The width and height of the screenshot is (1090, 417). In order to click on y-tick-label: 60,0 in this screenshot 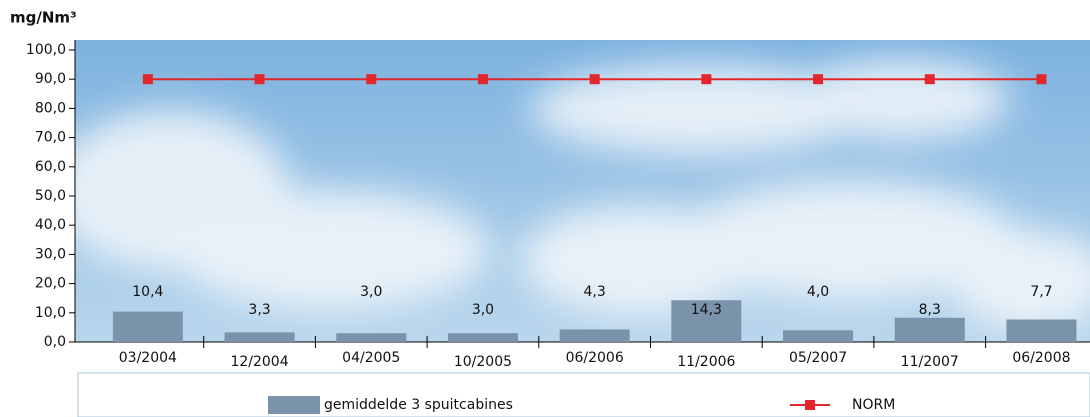, I will do `click(50, 167)`.